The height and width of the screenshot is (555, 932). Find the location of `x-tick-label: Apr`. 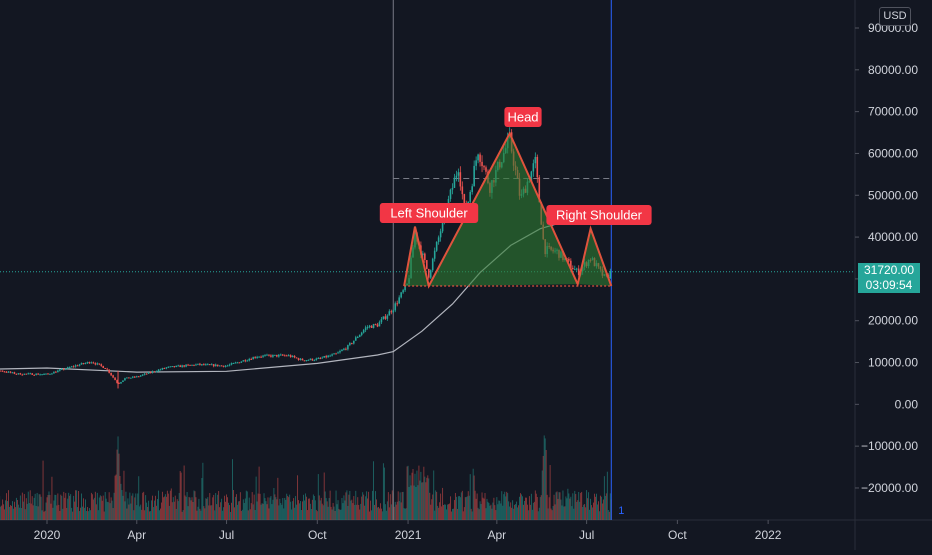

x-tick-label: Apr is located at coordinates (497, 535).